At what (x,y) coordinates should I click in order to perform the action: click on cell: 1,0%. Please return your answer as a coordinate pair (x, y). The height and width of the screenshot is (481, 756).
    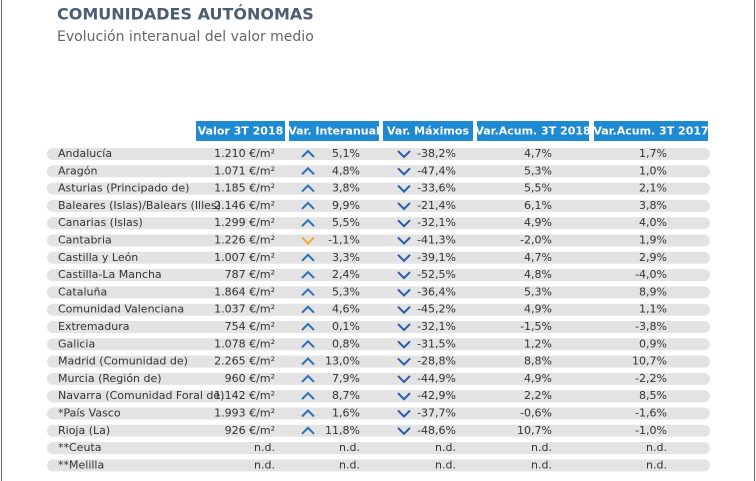
    Looking at the image, I should click on (653, 170).